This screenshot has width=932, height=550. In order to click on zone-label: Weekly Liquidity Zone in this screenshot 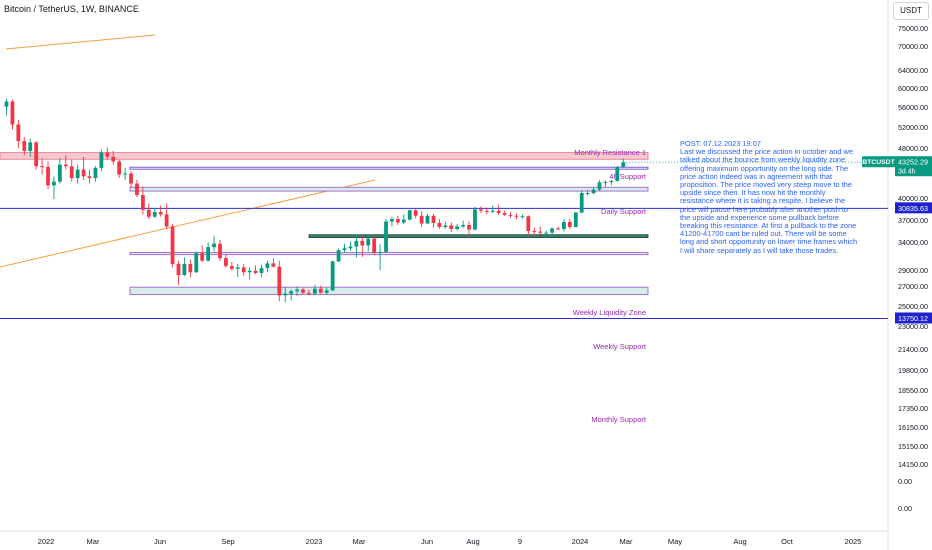, I will do `click(609, 312)`.